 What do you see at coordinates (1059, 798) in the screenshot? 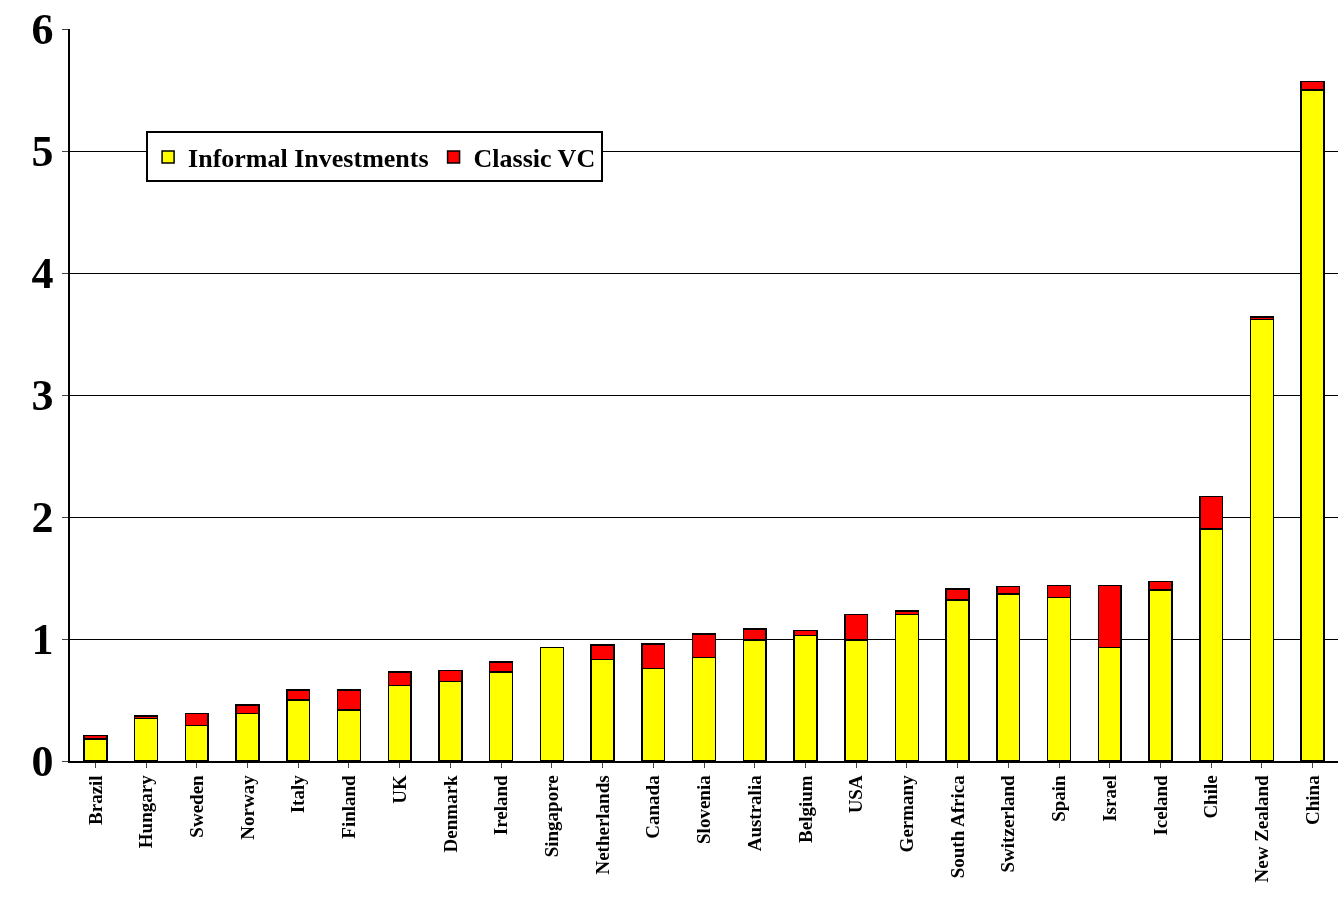
I see `x-tick-label: Spain` at bounding box center [1059, 798].